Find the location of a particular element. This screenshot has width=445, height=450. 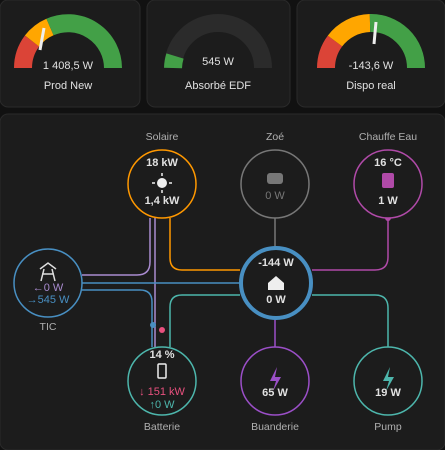

gauge-value: -143,6 W is located at coordinates (371, 66).